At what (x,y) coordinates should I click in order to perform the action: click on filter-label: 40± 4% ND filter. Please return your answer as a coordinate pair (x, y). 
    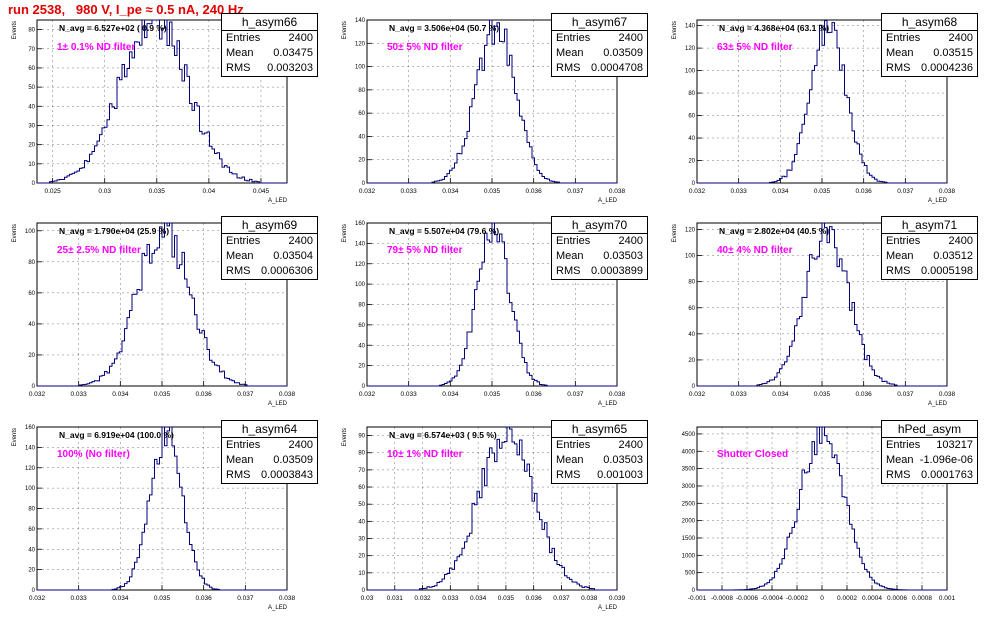
    Looking at the image, I should click on (755, 250).